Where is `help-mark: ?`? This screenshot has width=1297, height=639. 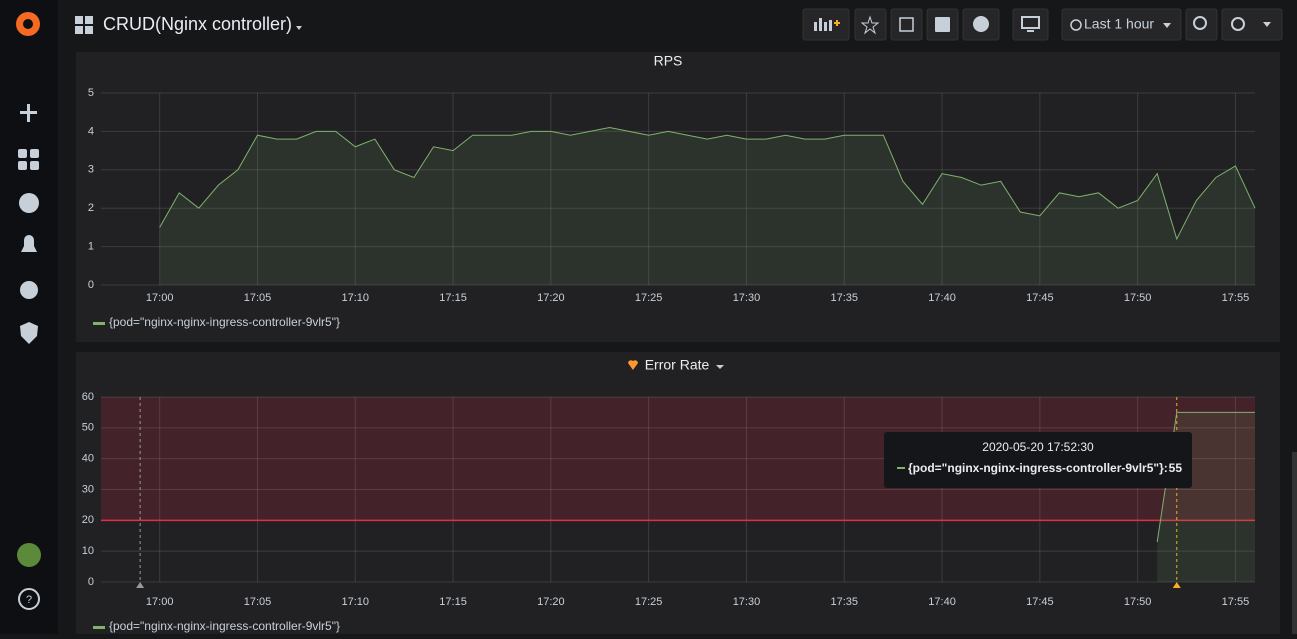 help-mark: ? is located at coordinates (29, 600).